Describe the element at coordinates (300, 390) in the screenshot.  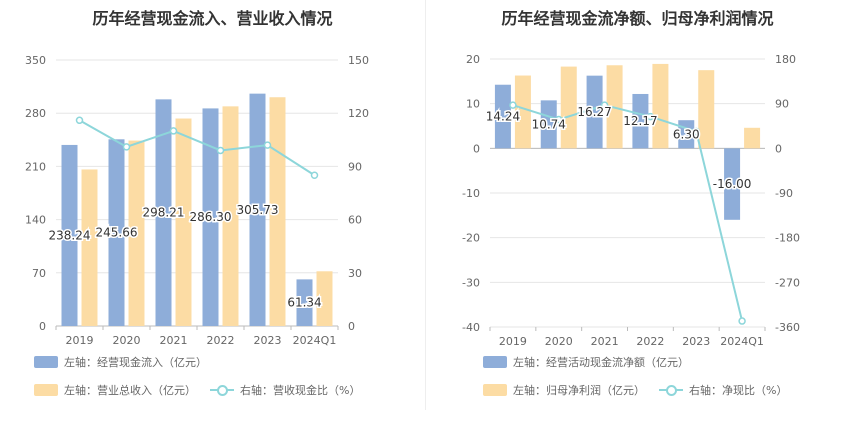
I see `legend-label: 右轴：营收现金比（%）` at that location.